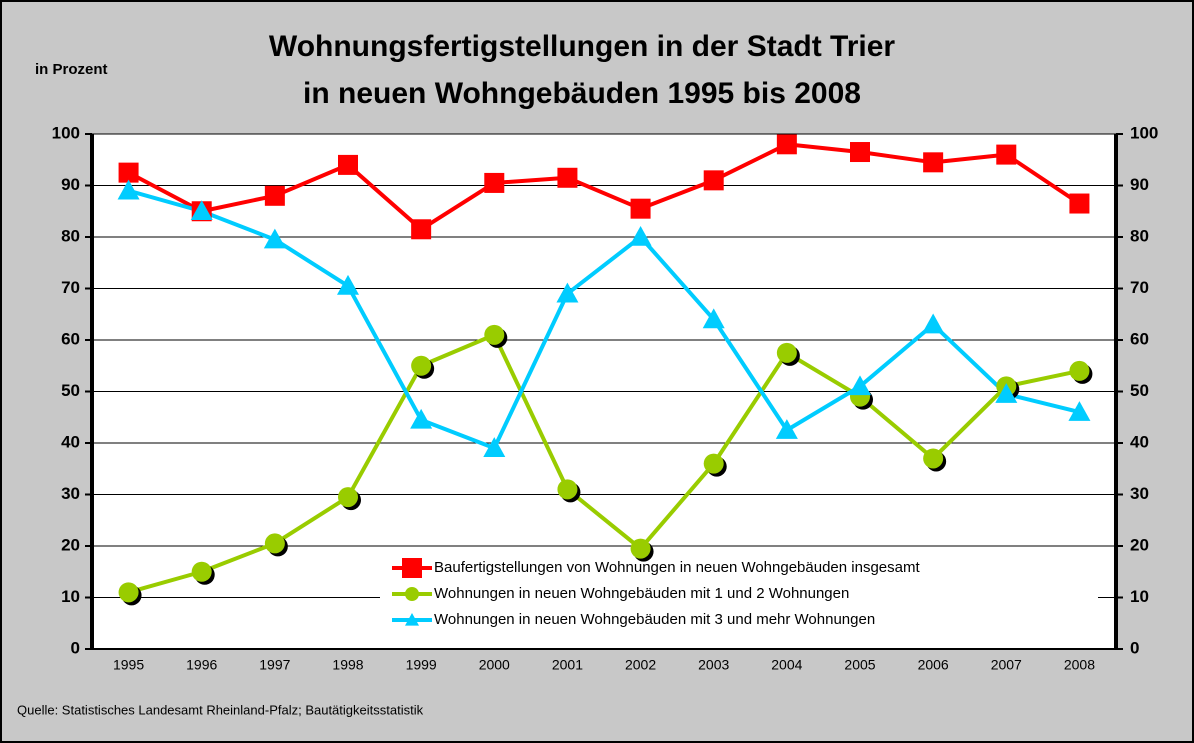  Describe the element at coordinates (1139, 441) in the screenshot. I see `y2-tick-label: 40` at that location.